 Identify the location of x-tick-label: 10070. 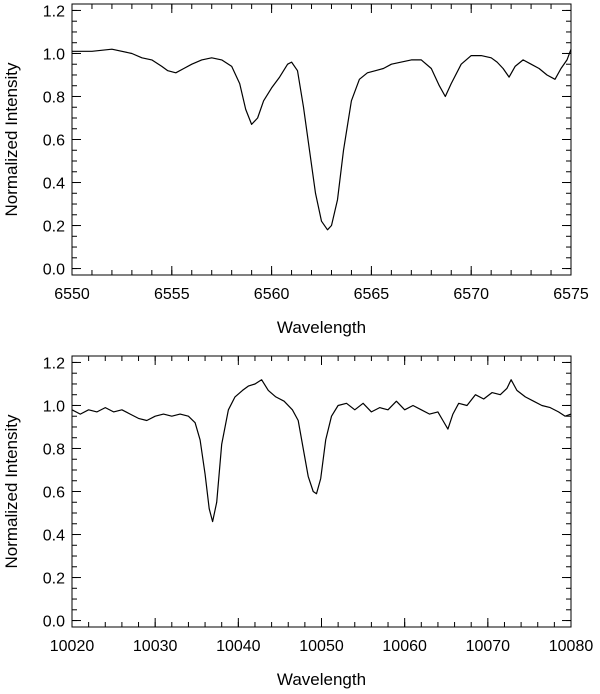
(488, 646).